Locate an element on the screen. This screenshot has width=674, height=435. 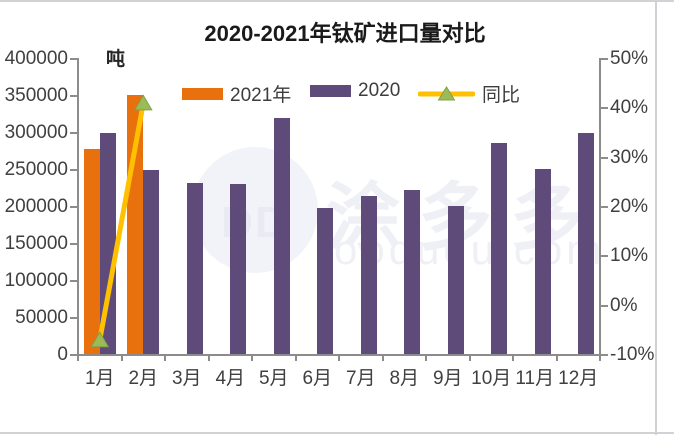
bar-2021年-m1 is located at coordinates (91, 252).